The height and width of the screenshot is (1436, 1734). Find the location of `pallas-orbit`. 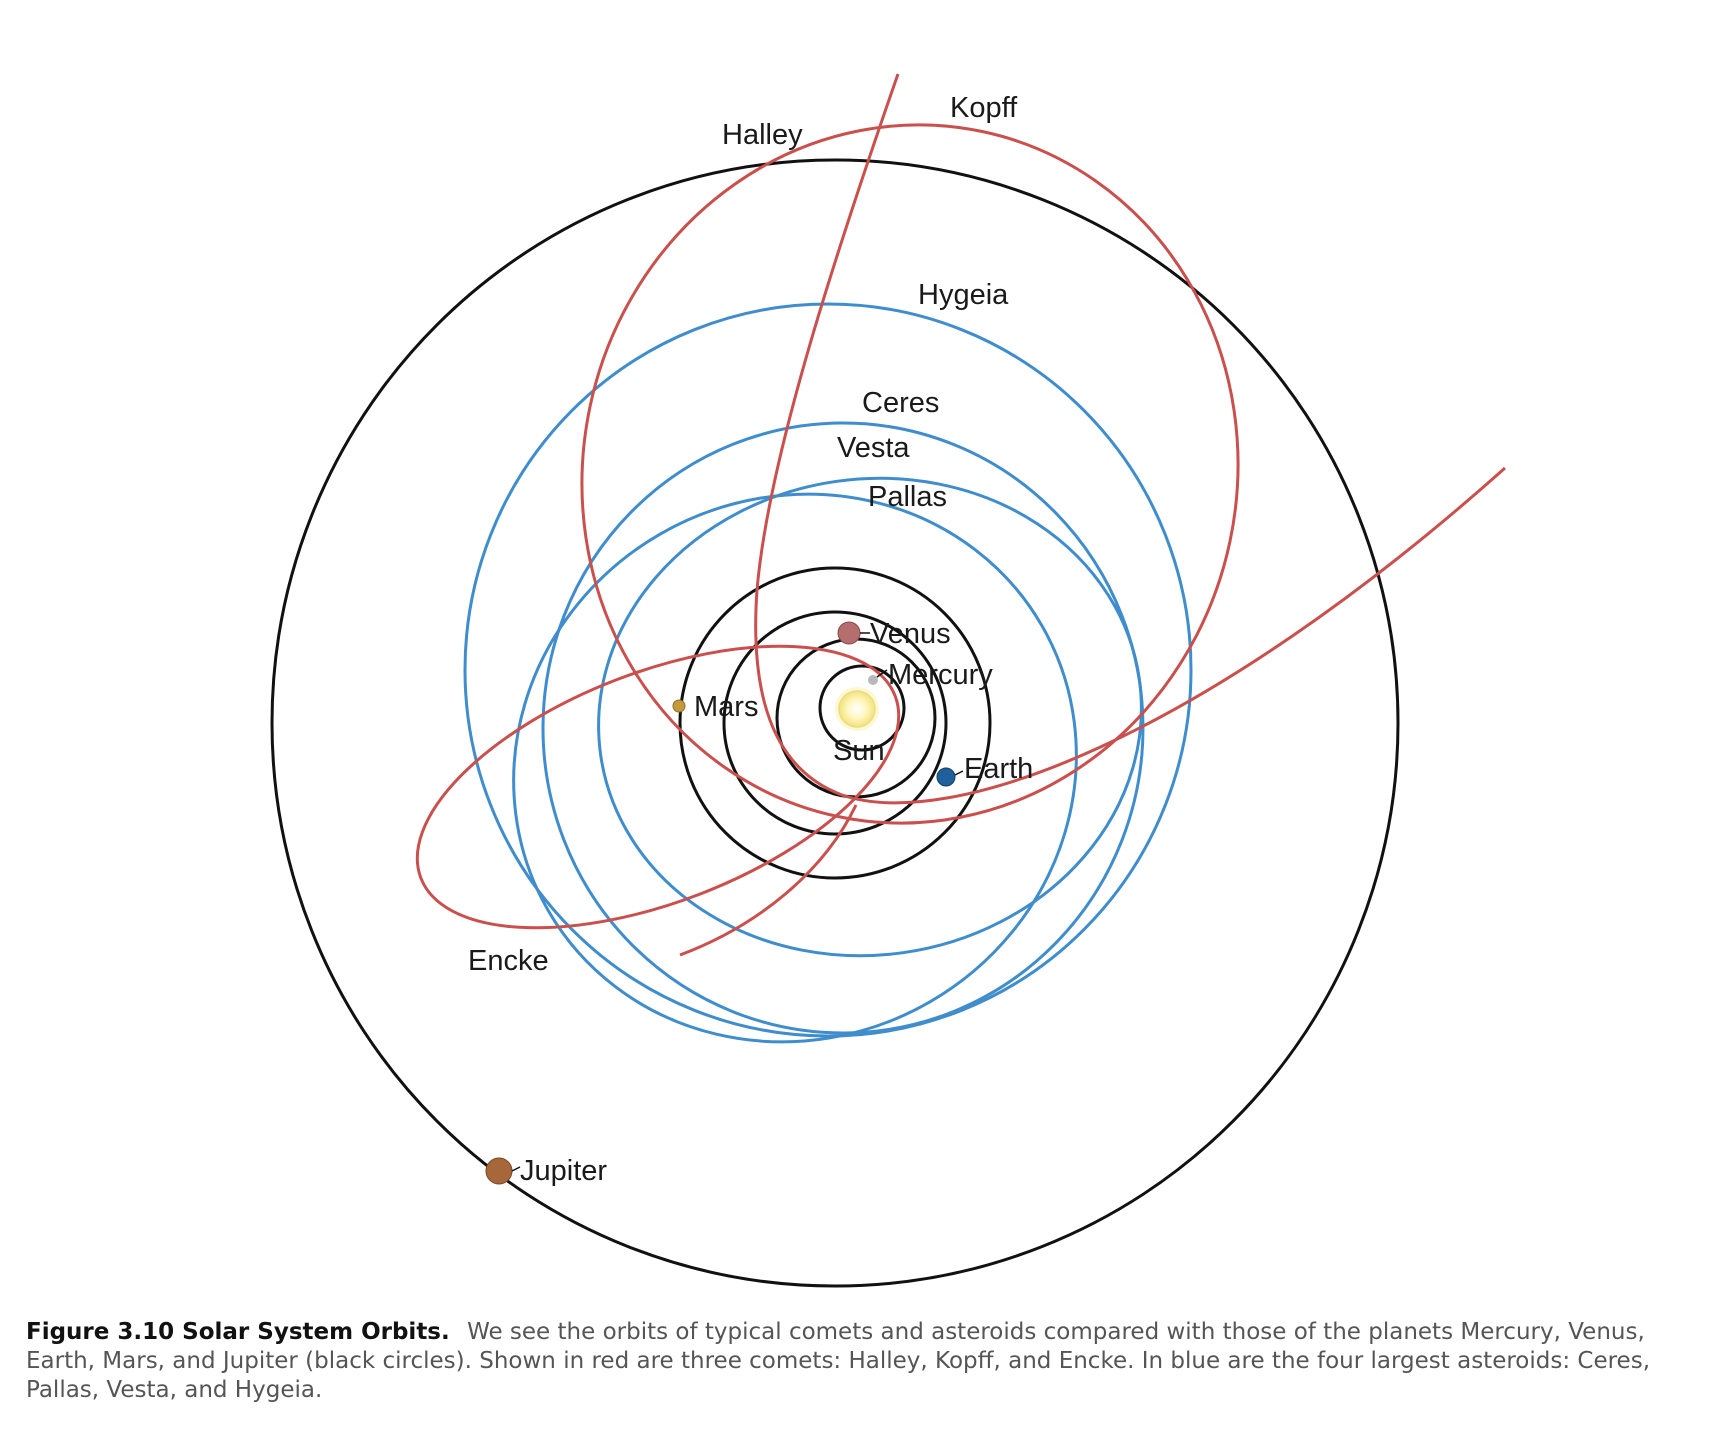

pallas-orbit is located at coordinates (870, 717).